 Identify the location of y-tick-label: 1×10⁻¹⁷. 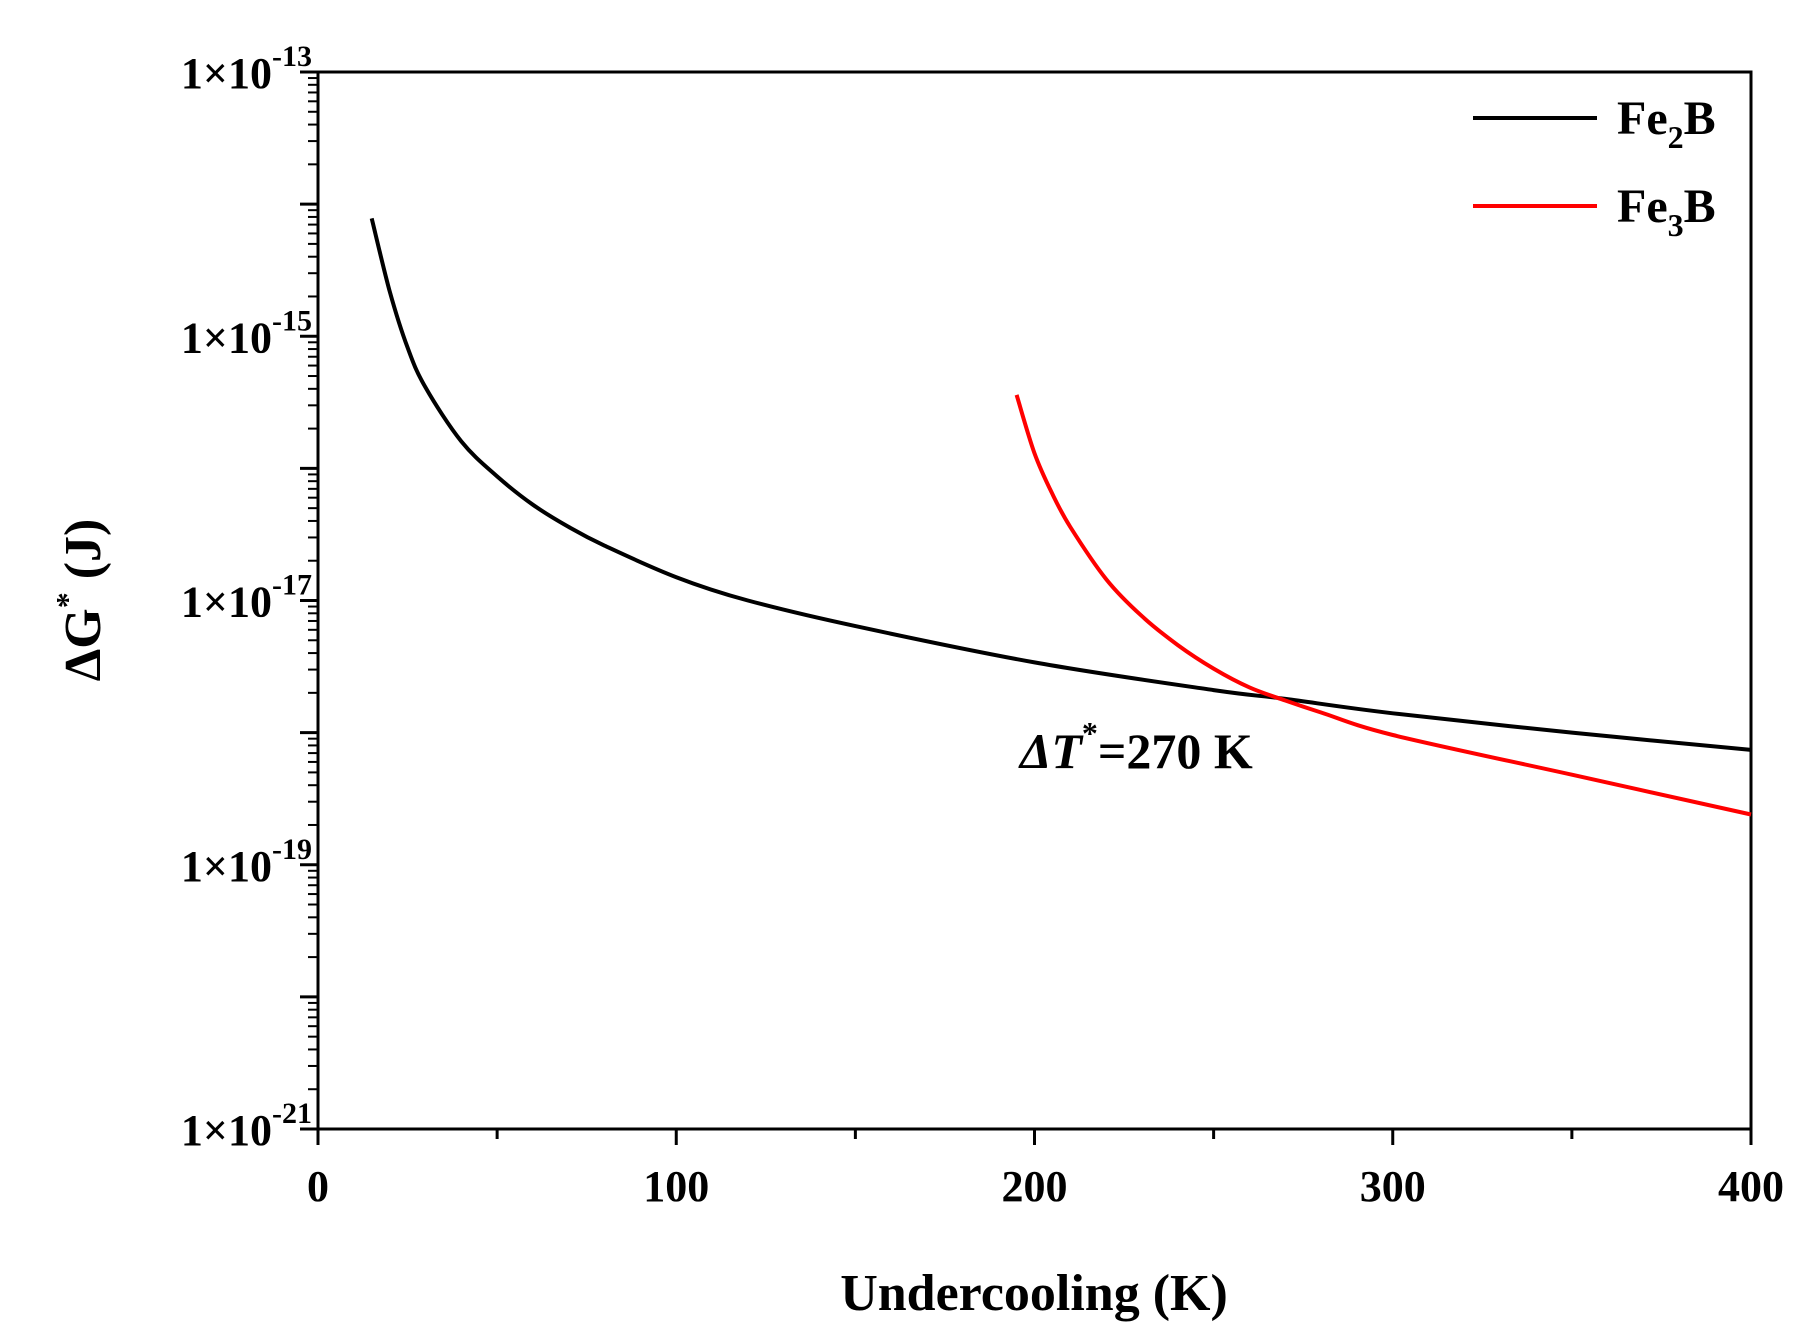
(246, 598).